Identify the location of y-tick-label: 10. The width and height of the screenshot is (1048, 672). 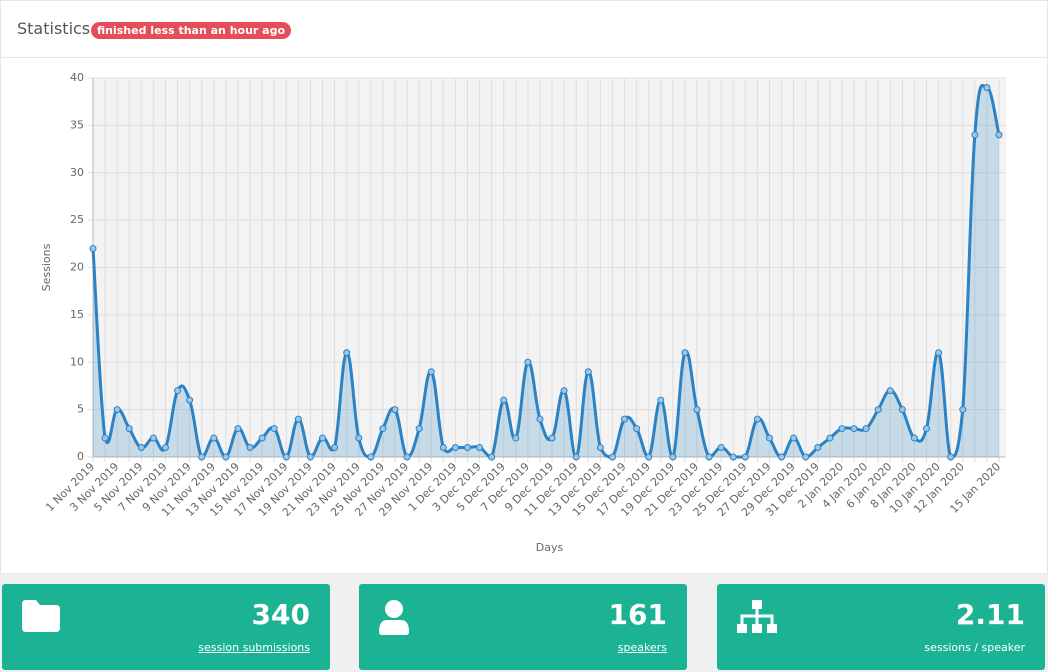
(77, 361).